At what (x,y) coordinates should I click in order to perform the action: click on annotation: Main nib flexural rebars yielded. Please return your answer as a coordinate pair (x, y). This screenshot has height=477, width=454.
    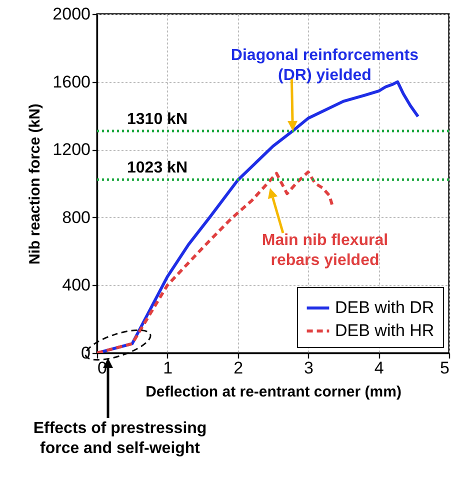
    Looking at the image, I should click on (325, 250).